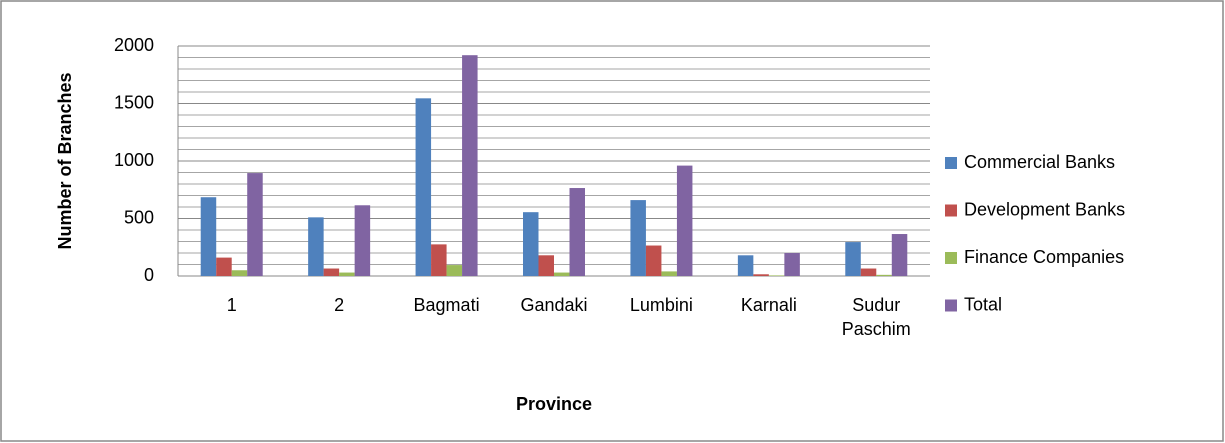  What do you see at coordinates (446, 305) in the screenshot?
I see `x-tick-label: Bagmati` at bounding box center [446, 305].